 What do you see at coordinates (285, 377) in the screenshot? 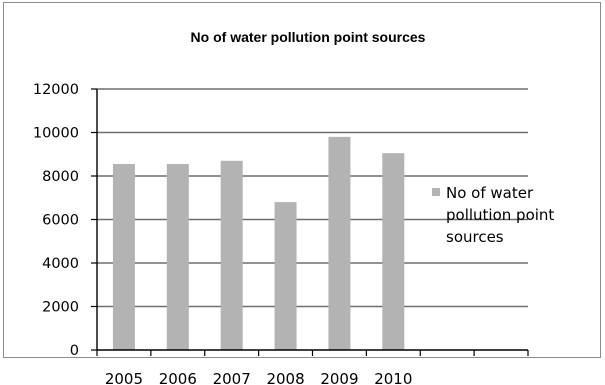
I see `x-tick-label: 2008` at bounding box center [285, 377].